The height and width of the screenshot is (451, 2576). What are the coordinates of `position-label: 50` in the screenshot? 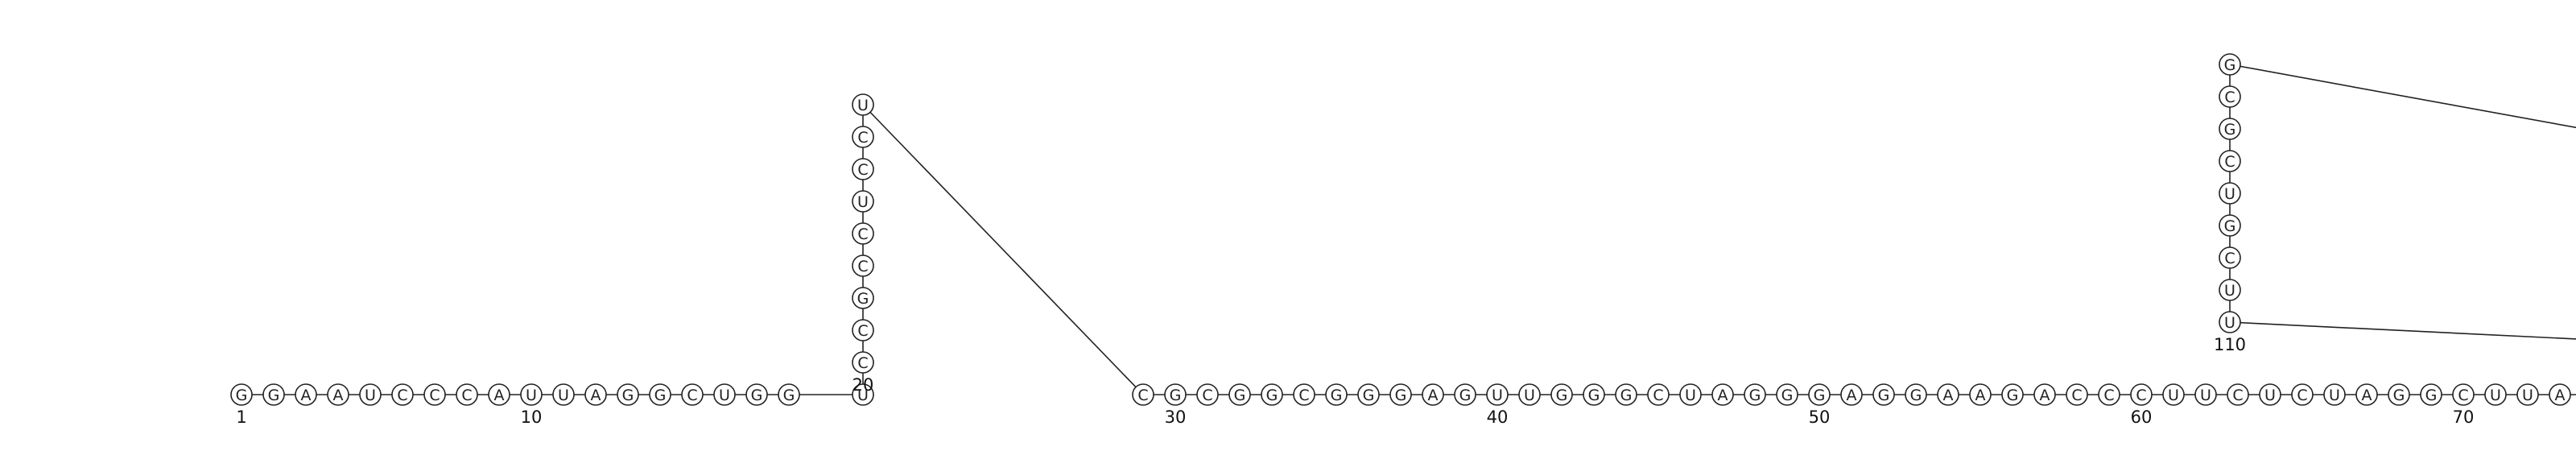 It's located at (1820, 417).